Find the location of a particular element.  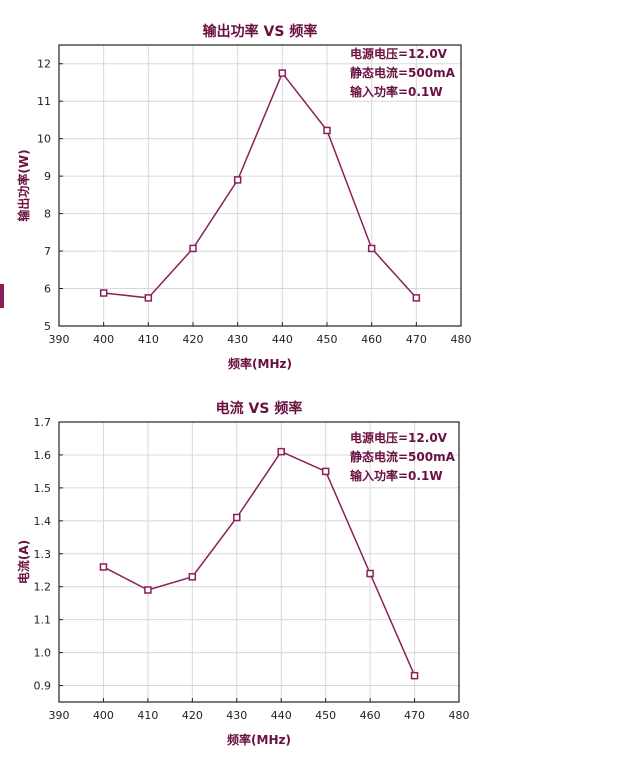

y-tick-label: 8 is located at coordinates (47, 214).